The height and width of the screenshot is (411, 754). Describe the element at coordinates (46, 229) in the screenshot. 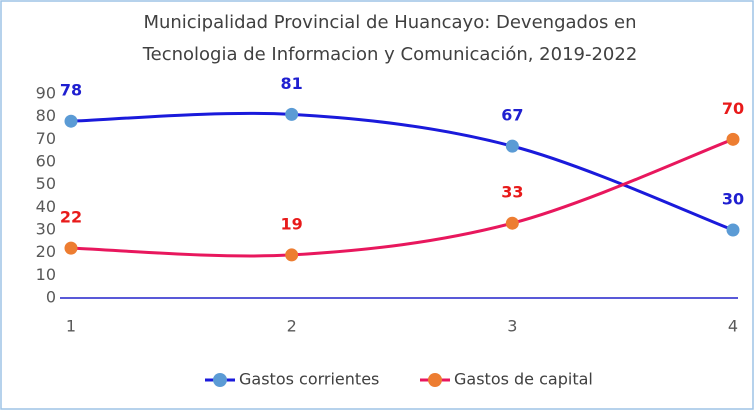

I see `y-tick-label: 30` at that location.